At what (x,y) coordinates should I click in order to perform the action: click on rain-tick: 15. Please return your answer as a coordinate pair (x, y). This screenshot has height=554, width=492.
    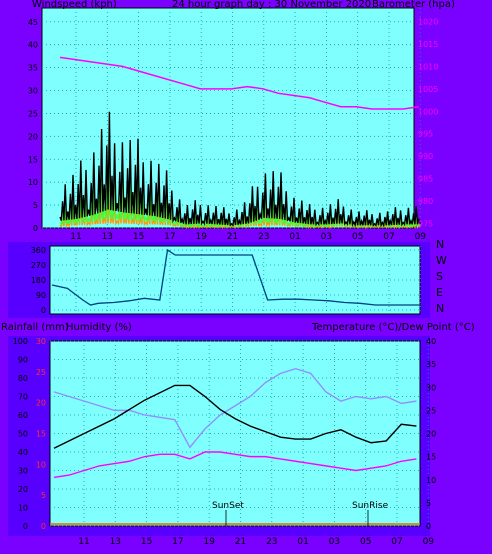
    Looking at the image, I should click on (41, 434).